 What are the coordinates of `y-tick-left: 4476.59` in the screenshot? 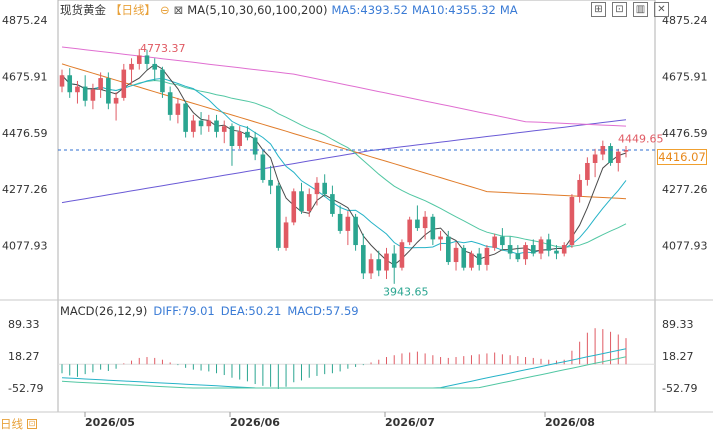 It's located at (25, 133).